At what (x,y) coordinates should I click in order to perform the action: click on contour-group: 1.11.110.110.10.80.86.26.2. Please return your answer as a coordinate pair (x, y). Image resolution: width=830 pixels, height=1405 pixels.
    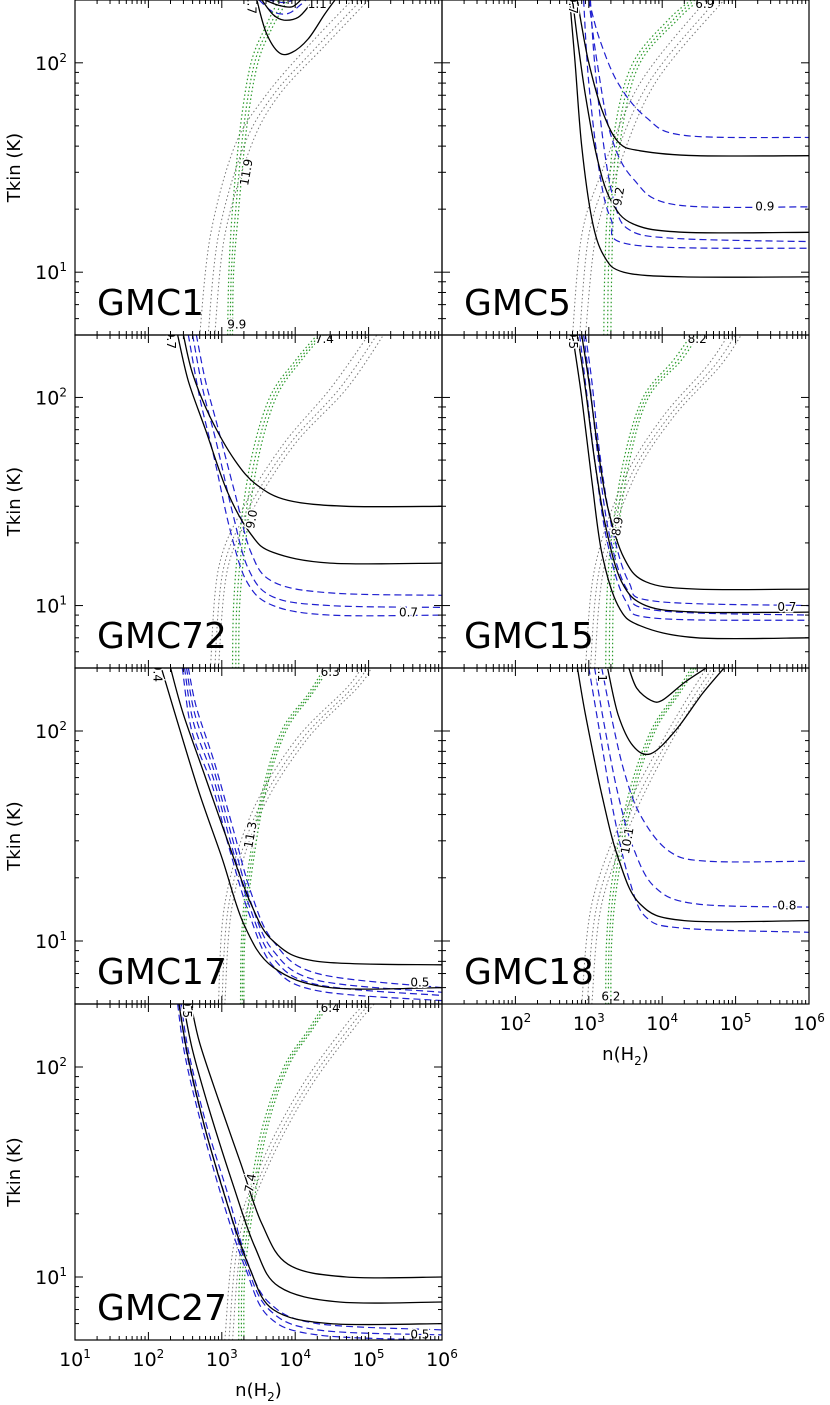
    Looking at the image, I should click on (692, 833).